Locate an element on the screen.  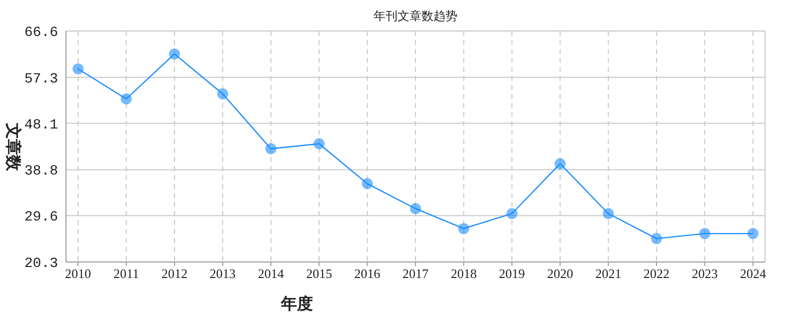
x-tick-label: 2014 is located at coordinates (271, 273).